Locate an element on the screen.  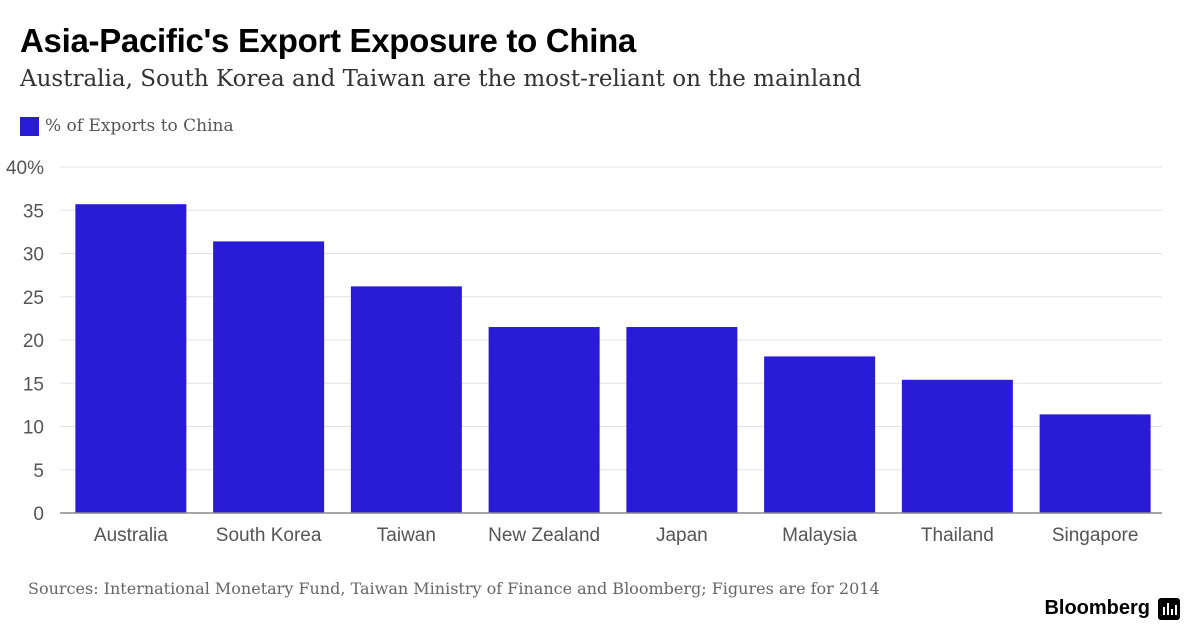
y-tick-label: 40% is located at coordinates (25, 168).